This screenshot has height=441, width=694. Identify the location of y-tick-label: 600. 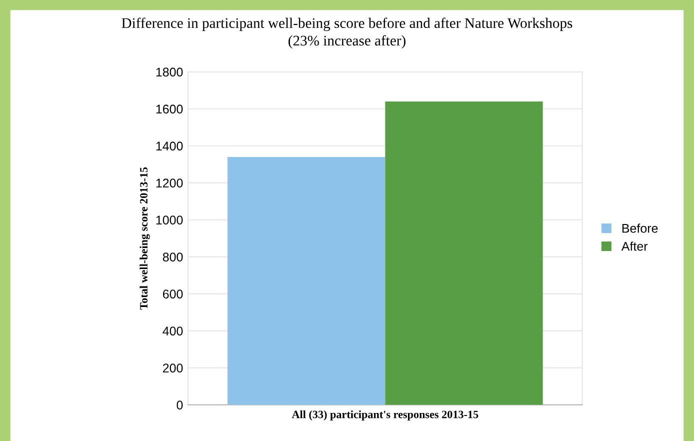
(172, 294).